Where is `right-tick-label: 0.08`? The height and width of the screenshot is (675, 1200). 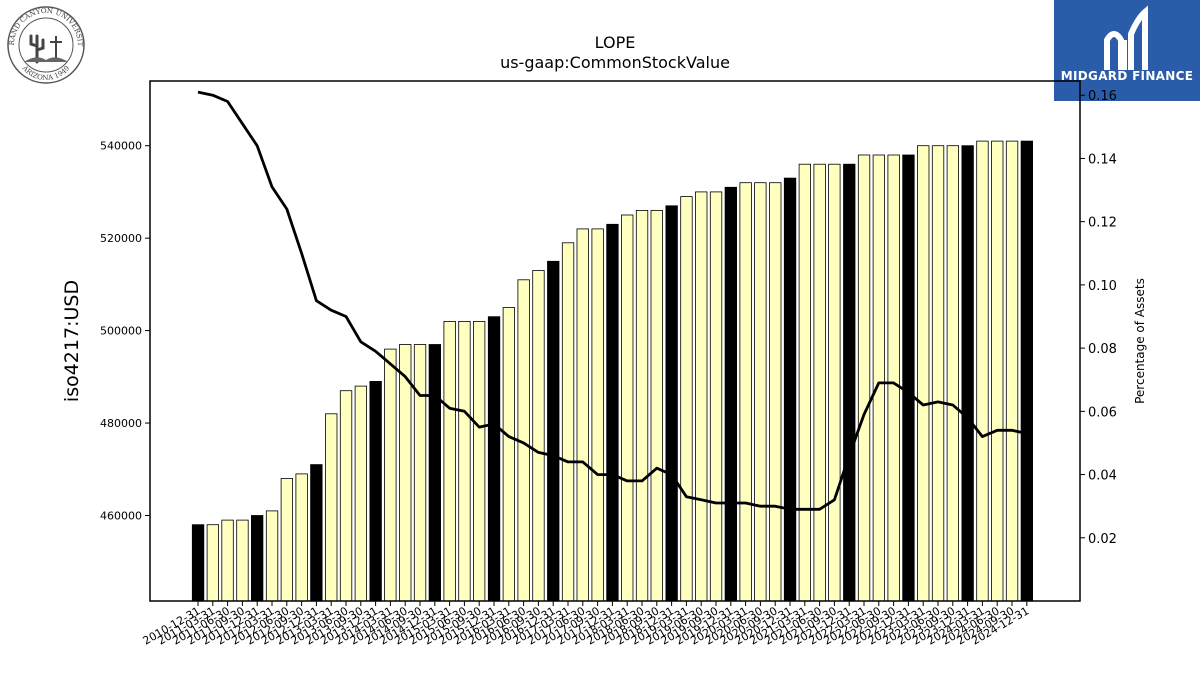 right-tick-label: 0.08 is located at coordinates (1102, 349).